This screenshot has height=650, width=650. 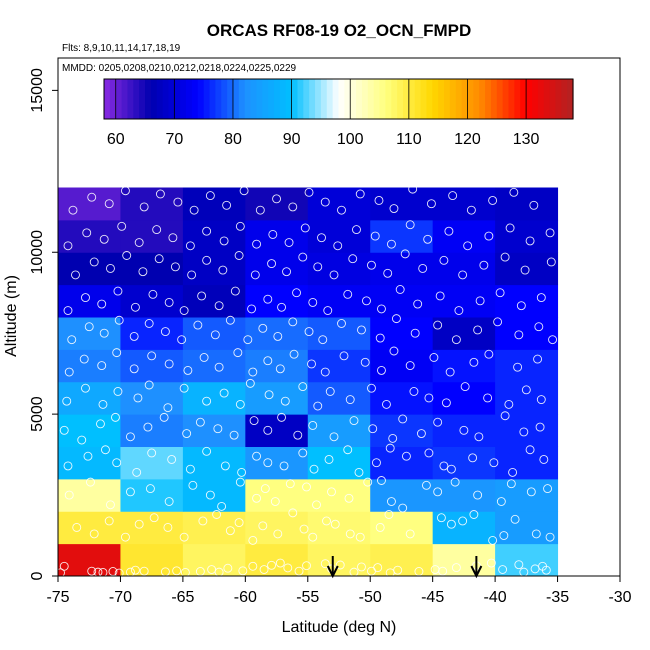 I want to click on x-tick-label: -65, so click(x=182, y=597).